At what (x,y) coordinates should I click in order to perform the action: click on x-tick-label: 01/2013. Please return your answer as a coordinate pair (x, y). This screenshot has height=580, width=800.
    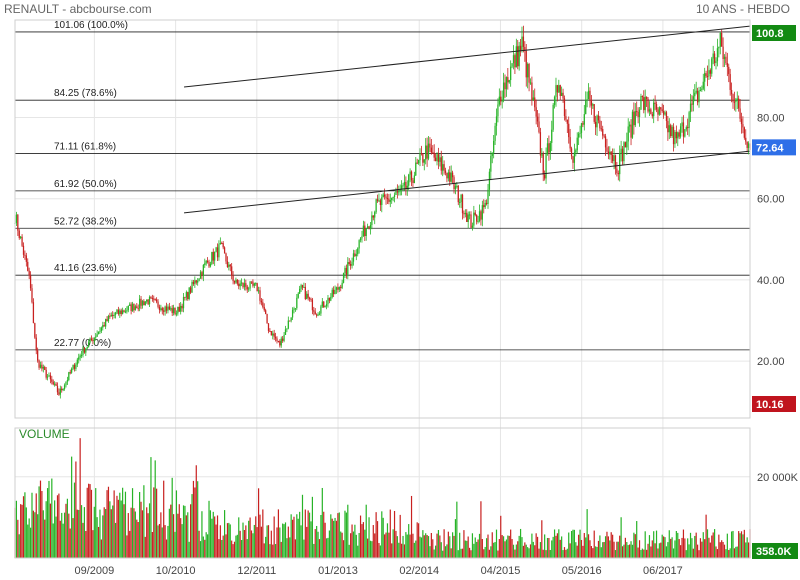
    Looking at the image, I should click on (338, 571).